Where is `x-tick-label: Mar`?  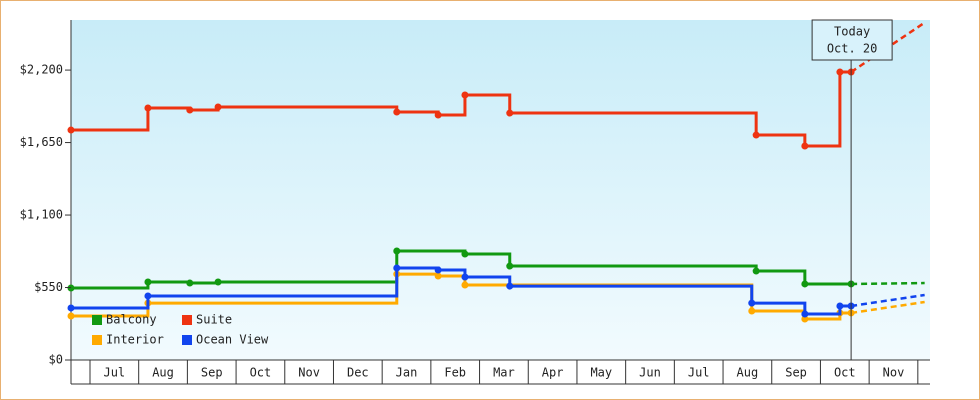 x-tick-label: Mar is located at coordinates (504, 373).